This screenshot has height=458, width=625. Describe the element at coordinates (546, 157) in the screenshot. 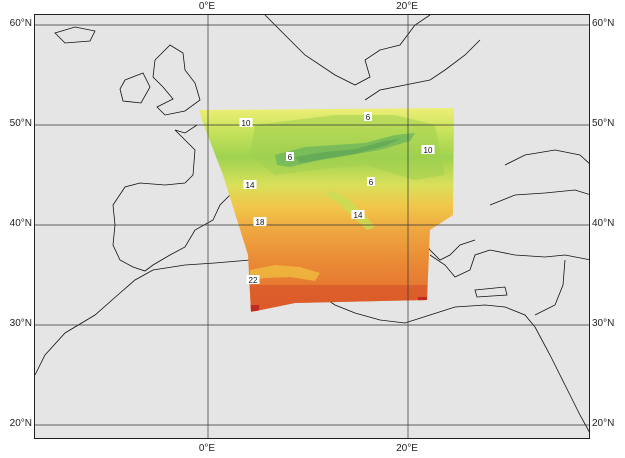

I see `coast-black-sea` at that location.